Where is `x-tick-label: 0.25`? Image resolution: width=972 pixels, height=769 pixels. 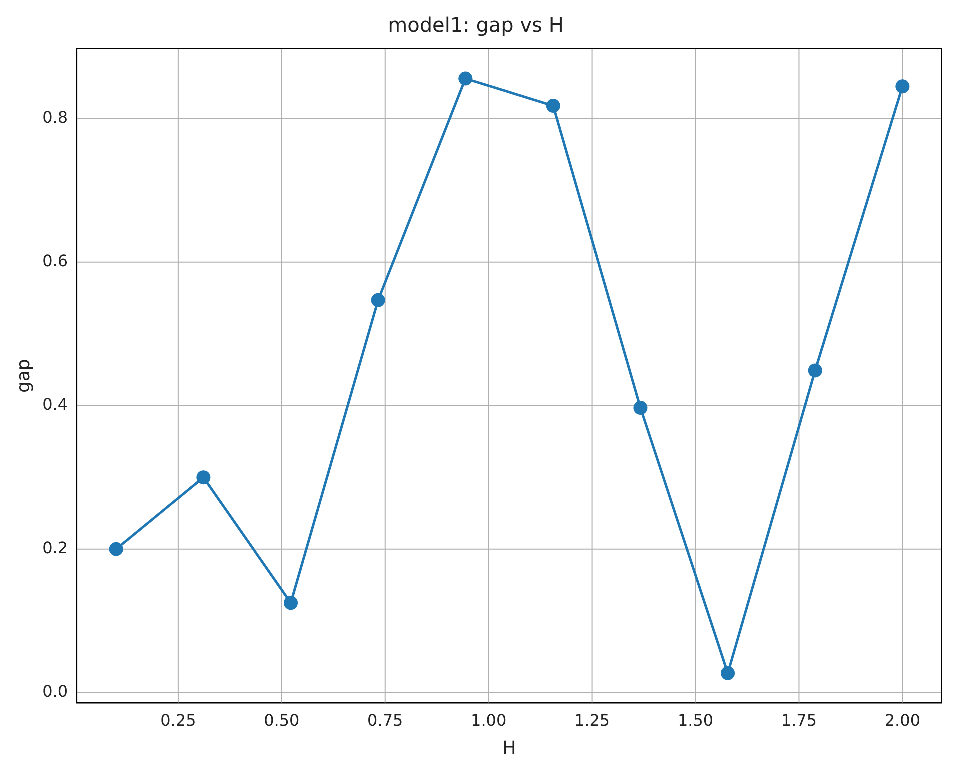
x-tick-label: 0.25 is located at coordinates (178, 720).